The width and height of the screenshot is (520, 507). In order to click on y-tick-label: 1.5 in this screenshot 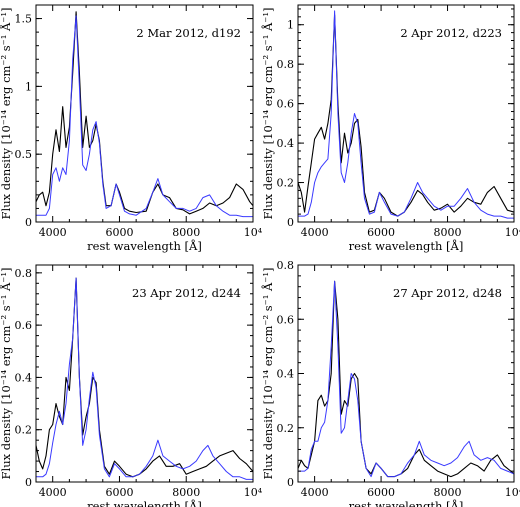, I will do `click(24, 19)`.